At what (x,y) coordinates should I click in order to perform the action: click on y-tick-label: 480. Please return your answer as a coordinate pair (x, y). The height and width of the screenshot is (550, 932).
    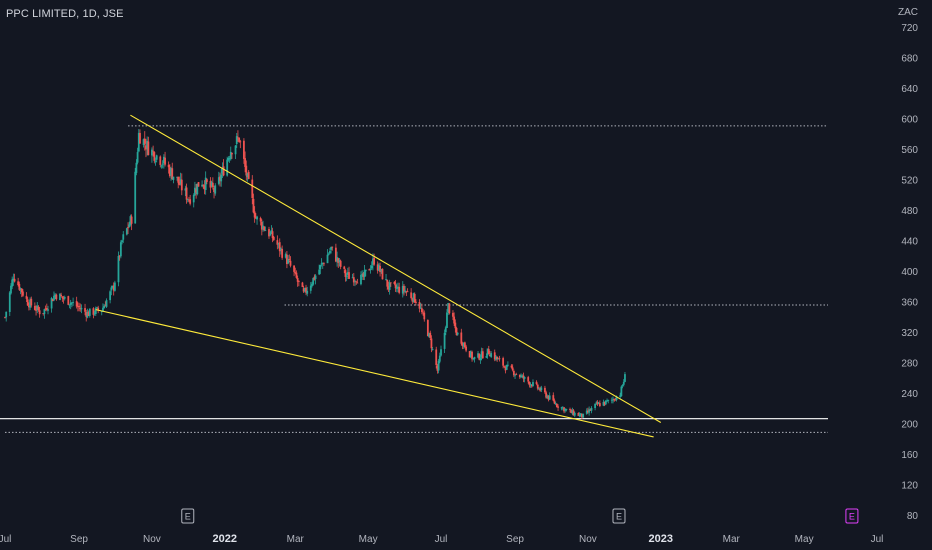
    Looking at the image, I should click on (909, 211).